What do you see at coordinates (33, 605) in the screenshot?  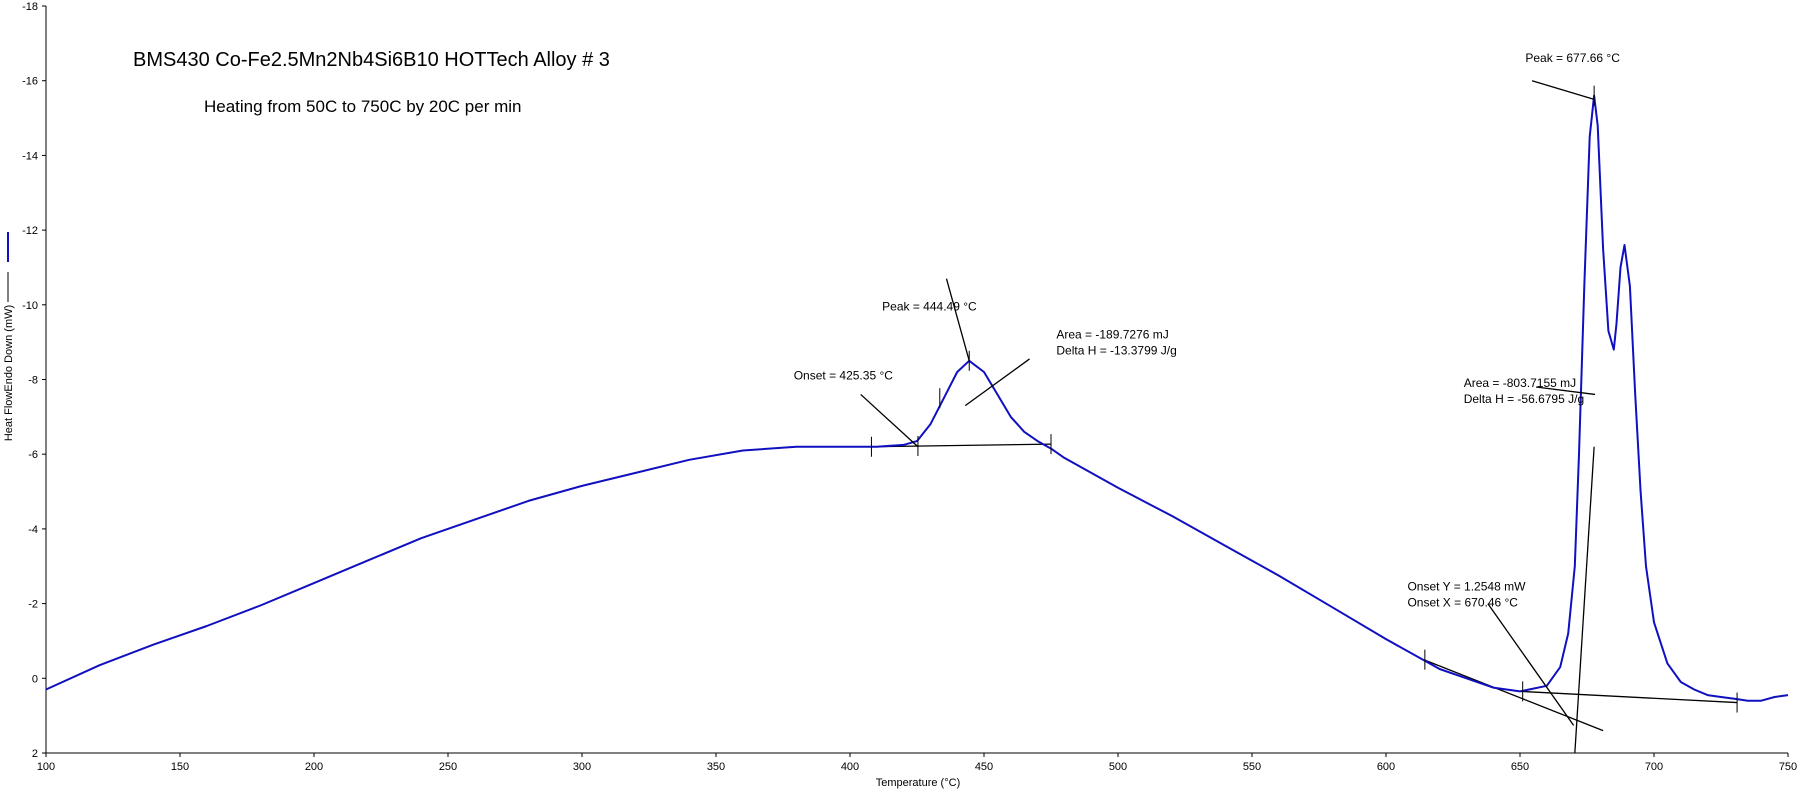 I see `y-tick-label: -2` at bounding box center [33, 605].